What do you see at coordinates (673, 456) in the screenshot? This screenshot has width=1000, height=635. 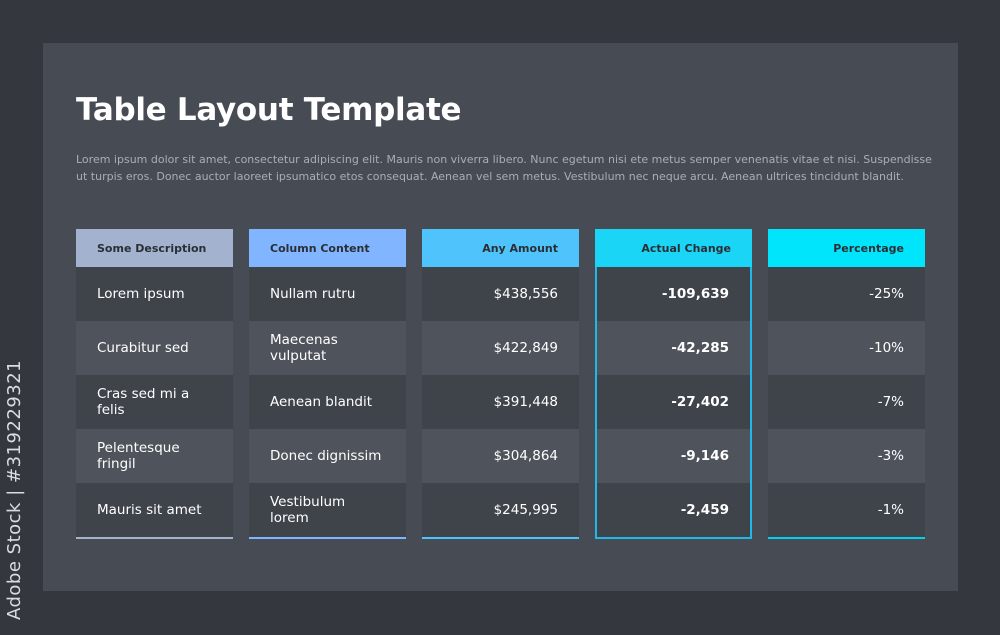 I see `table-cell: -9,146` at bounding box center [673, 456].